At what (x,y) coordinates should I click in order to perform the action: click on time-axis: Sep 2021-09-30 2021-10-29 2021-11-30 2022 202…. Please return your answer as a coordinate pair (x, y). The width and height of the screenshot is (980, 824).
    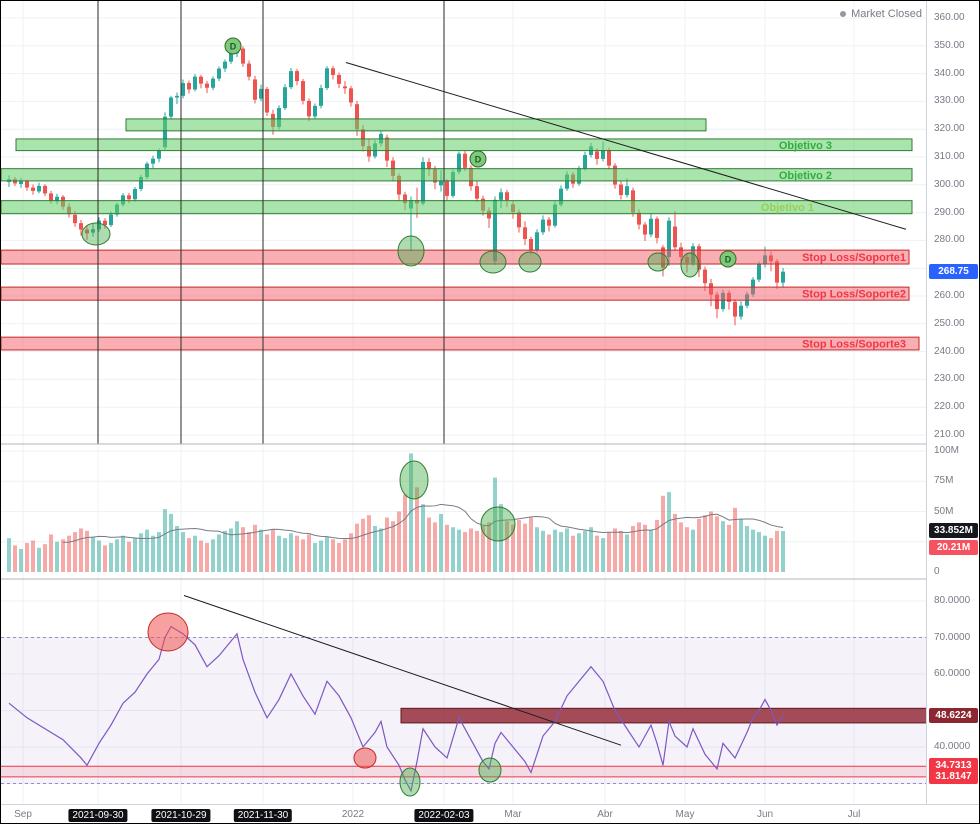
    Looking at the image, I should click on (490, 813).